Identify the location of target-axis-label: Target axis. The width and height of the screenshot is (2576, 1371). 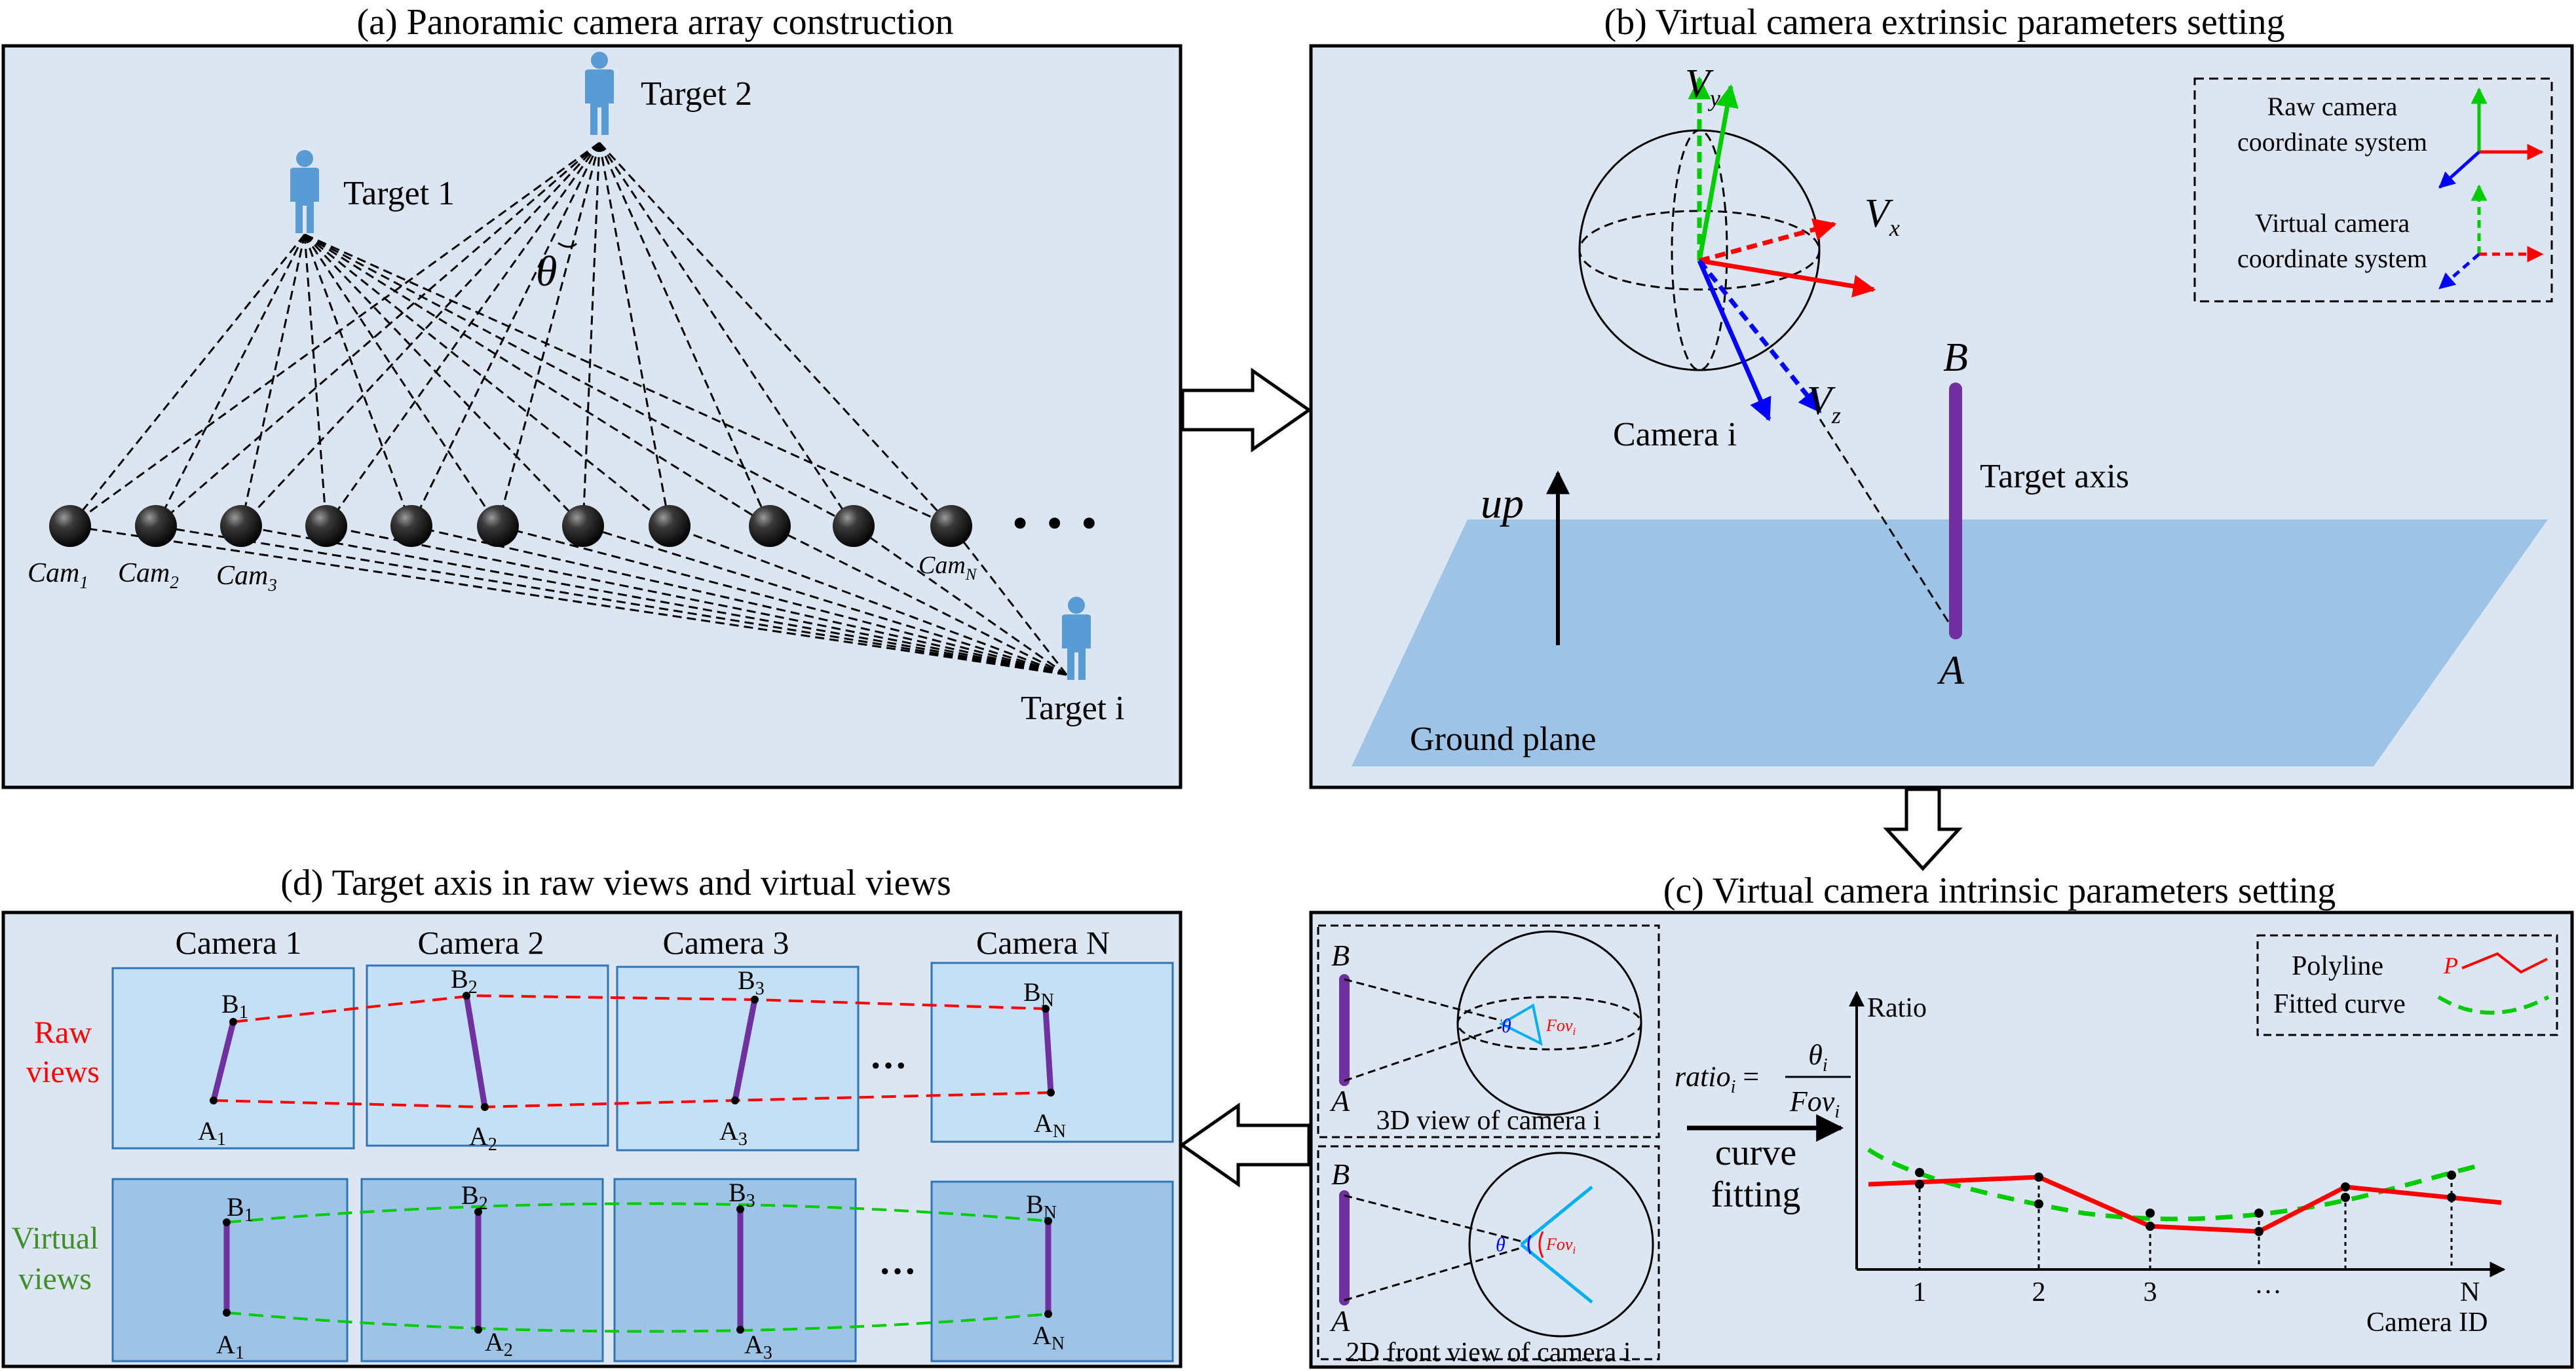
(2054, 477).